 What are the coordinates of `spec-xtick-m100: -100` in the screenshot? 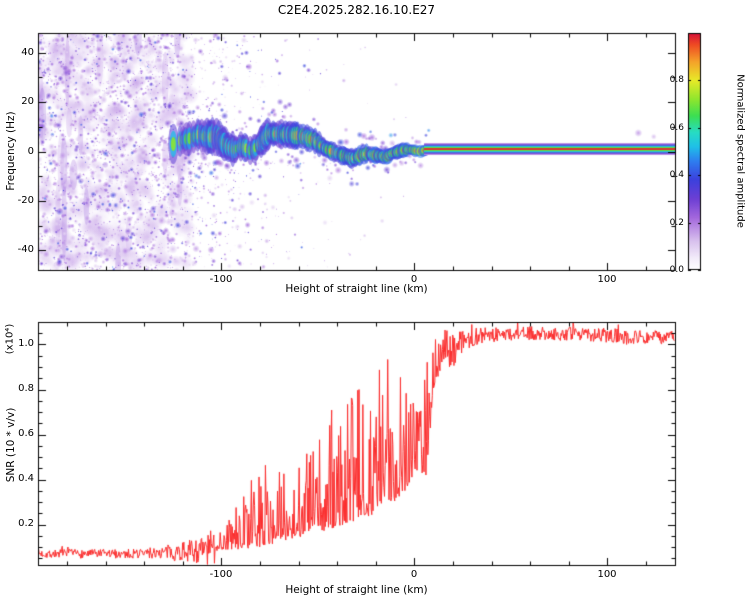 It's located at (221, 279).